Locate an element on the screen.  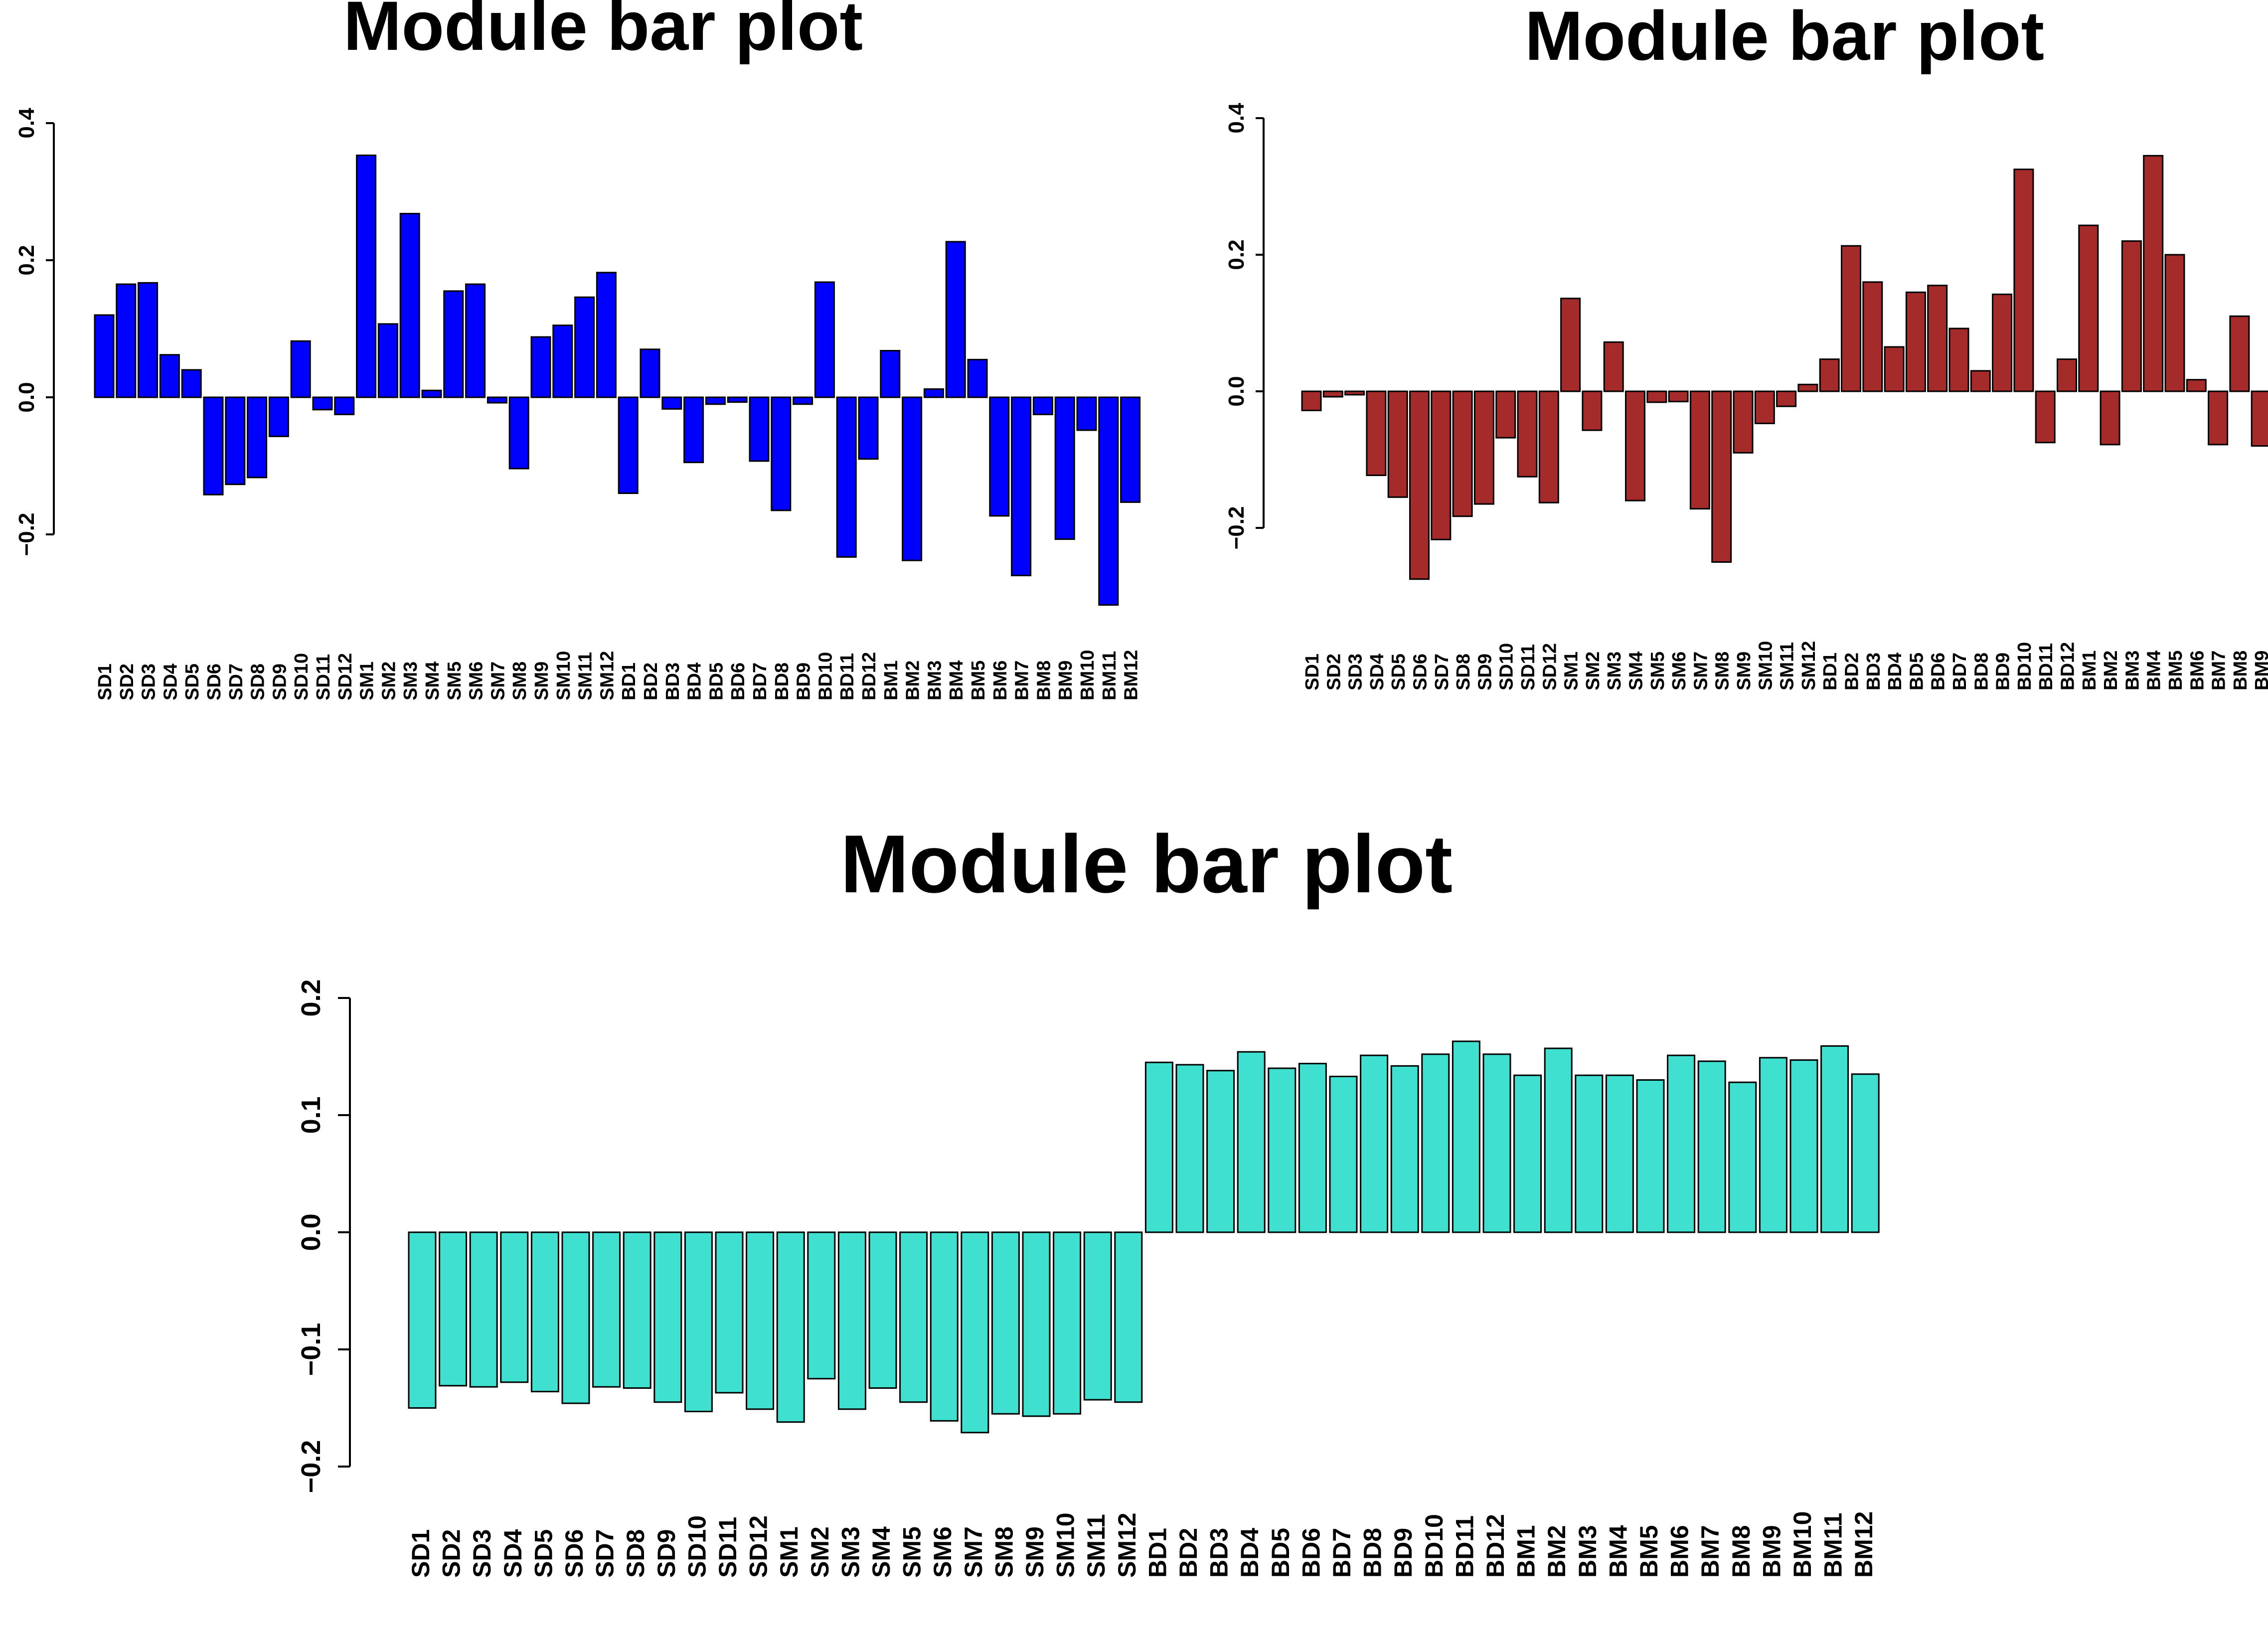
x-tick-label: SD10 is located at coordinates (1506, 666).